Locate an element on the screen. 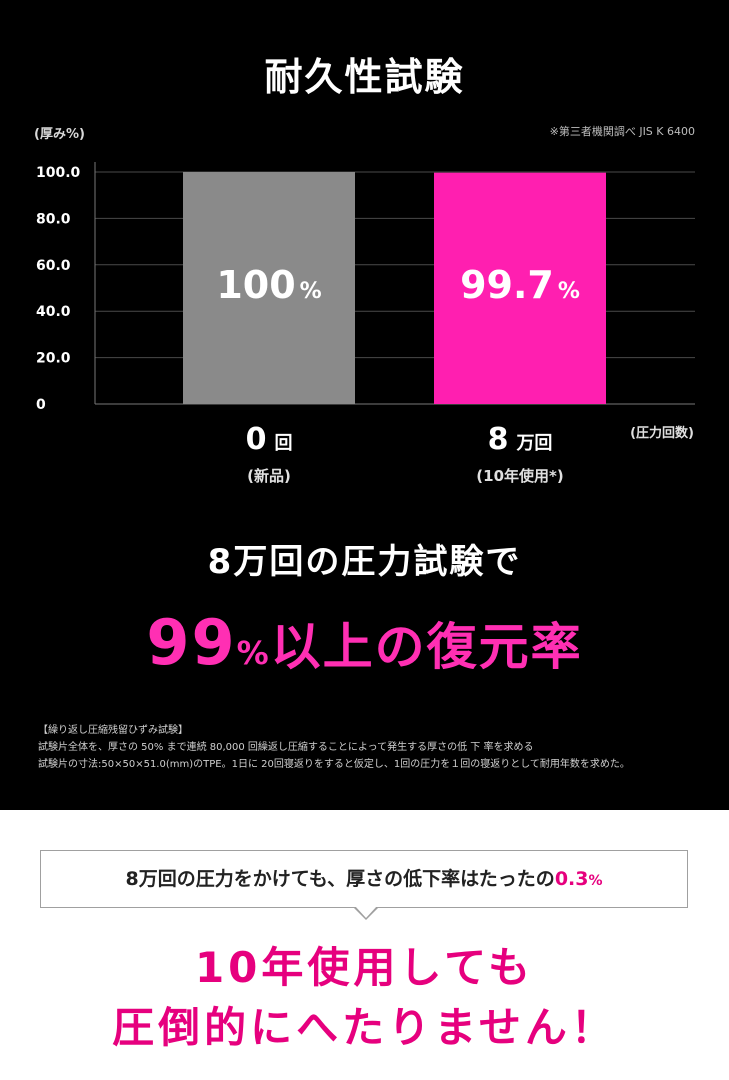 The height and width of the screenshot is (1080, 729). closing-message: 10年使用しても 圧倒的にへたりません！ is located at coordinates (364, 998).